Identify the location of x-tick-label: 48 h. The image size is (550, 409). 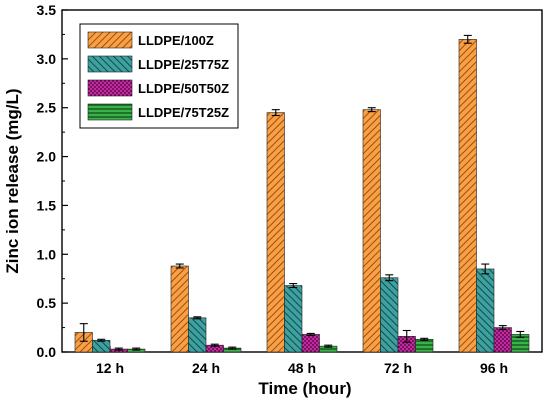
(302, 368).